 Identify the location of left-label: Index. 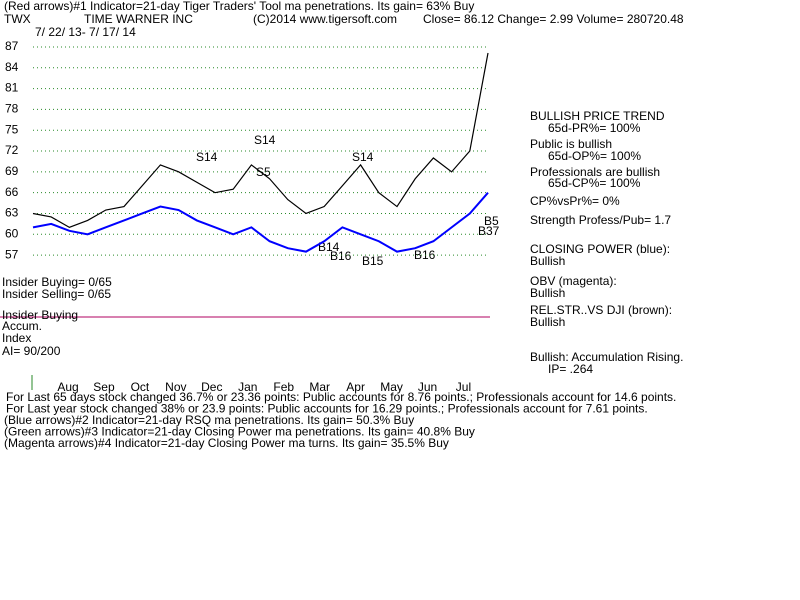
(16, 338).